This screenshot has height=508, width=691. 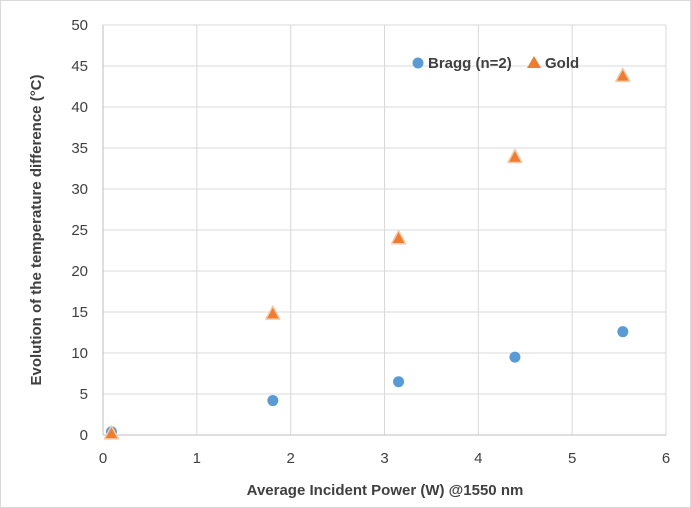 What do you see at coordinates (290, 458) in the screenshot?
I see `x-tick-label: 2` at bounding box center [290, 458].